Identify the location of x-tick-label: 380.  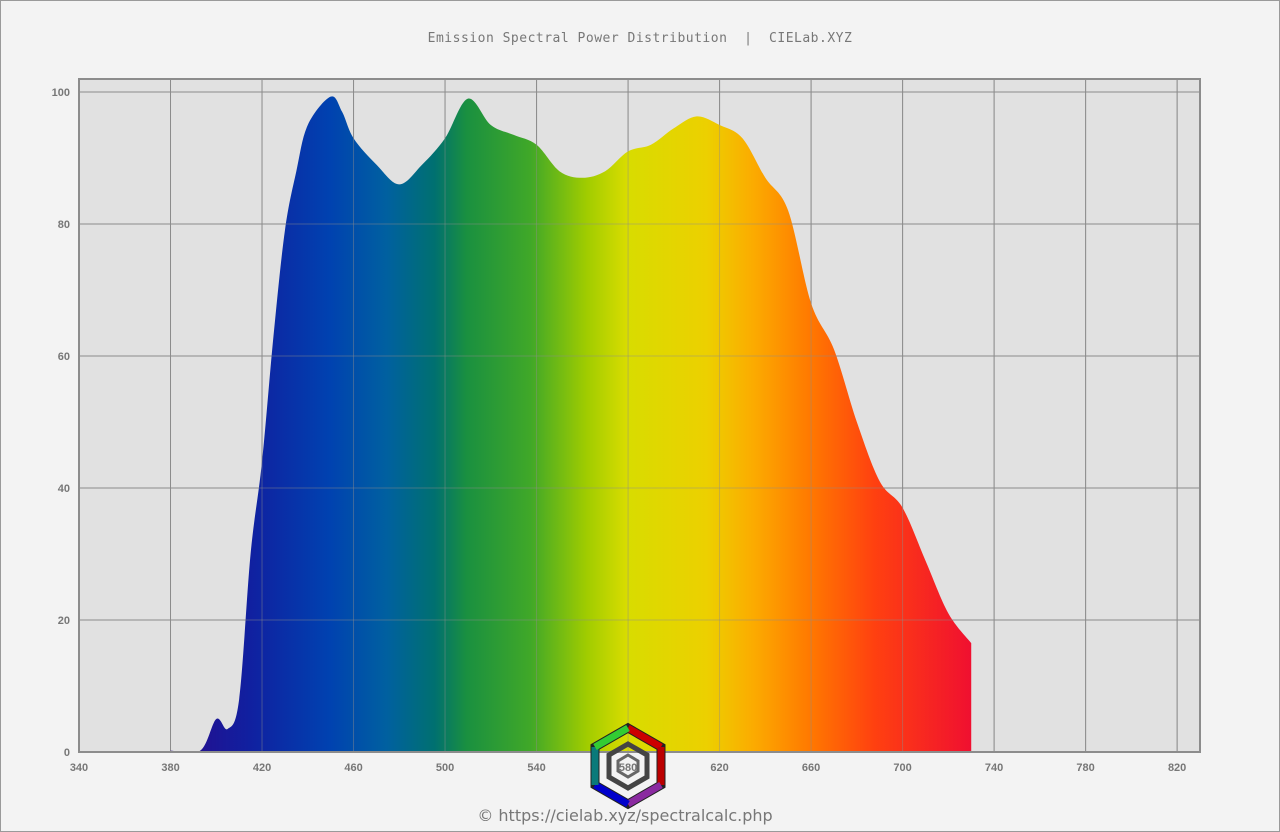
(170, 768).